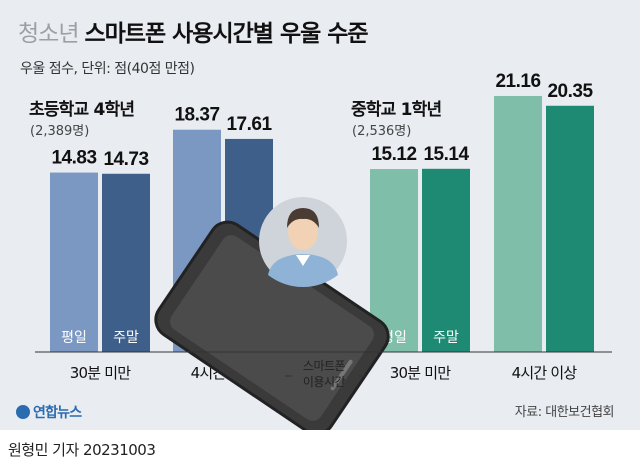 The image size is (640, 465). Describe the element at coordinates (125, 159) in the screenshot. I see `value-label: 14.73` at that location.